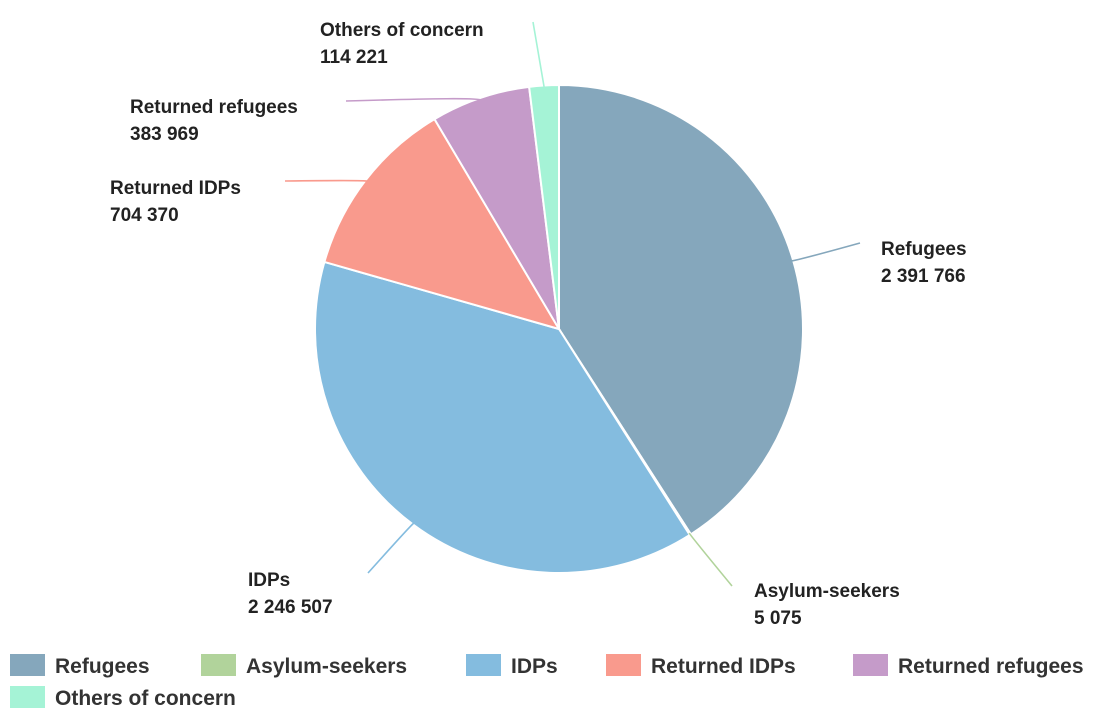 The height and width of the screenshot is (720, 1112). I want to click on data-label-name-returned-idps: Returned IDPs, so click(175, 188).